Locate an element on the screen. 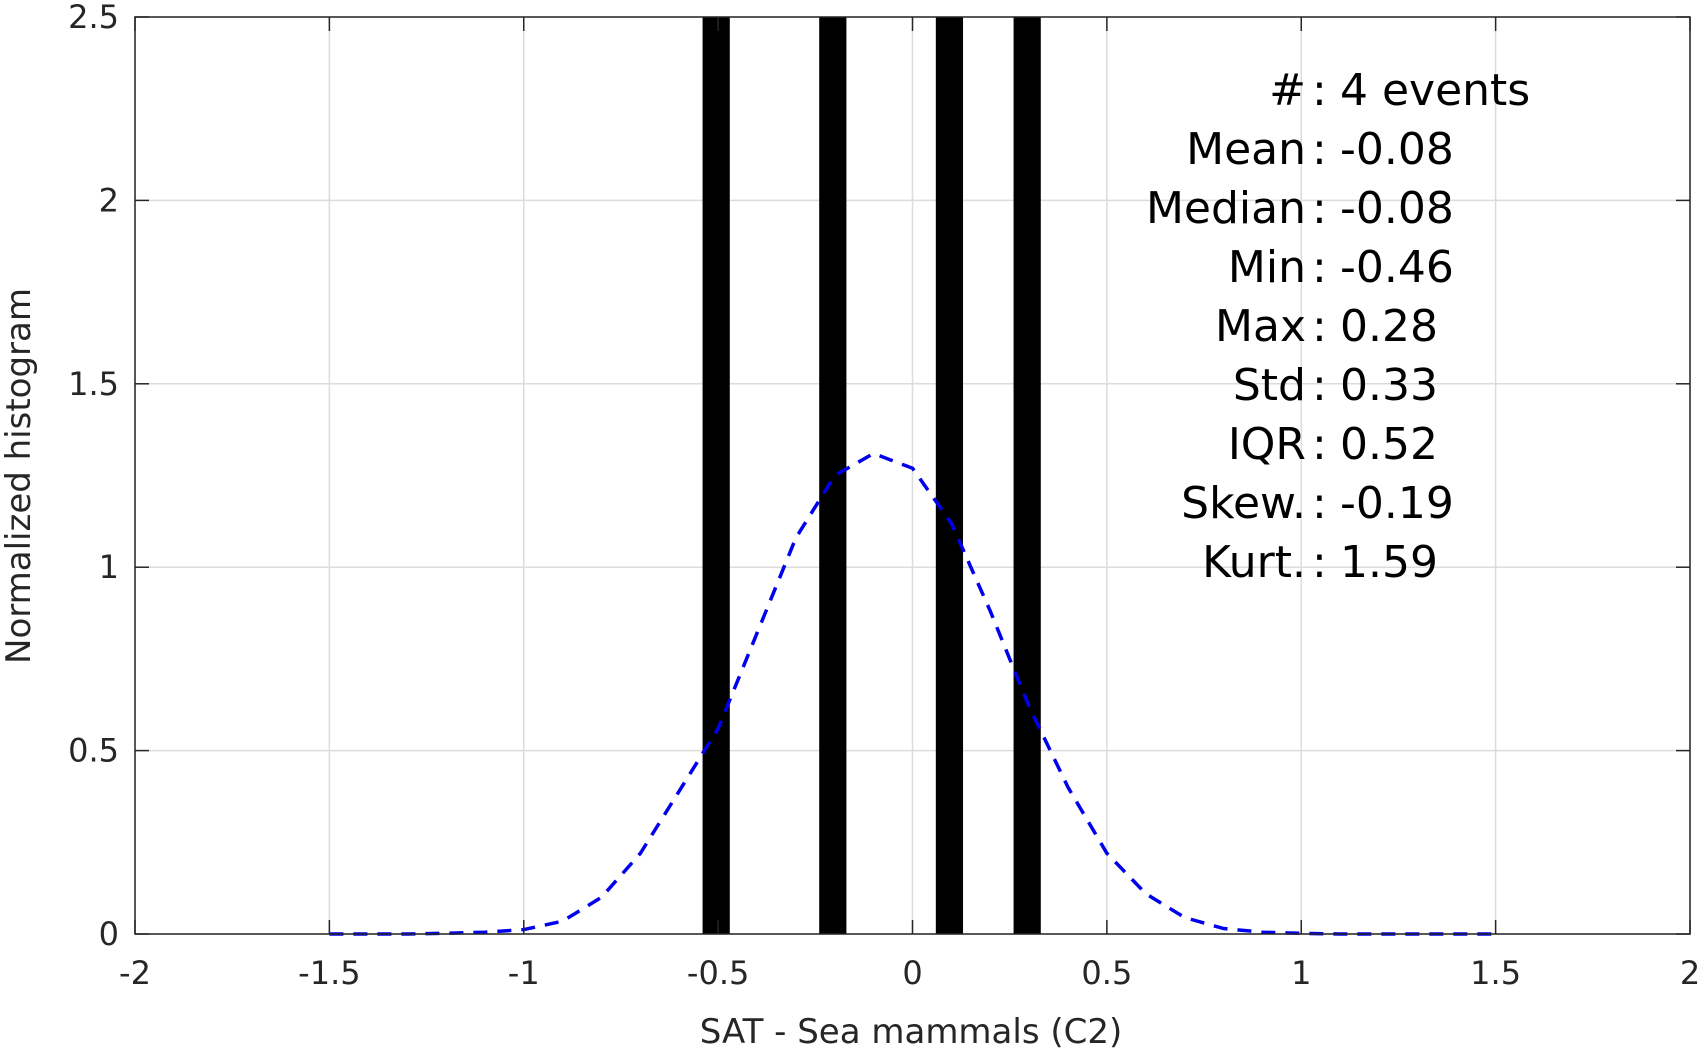 The height and width of the screenshot is (1053, 1703). y-tick-label: 2.5 is located at coordinates (93, 18).